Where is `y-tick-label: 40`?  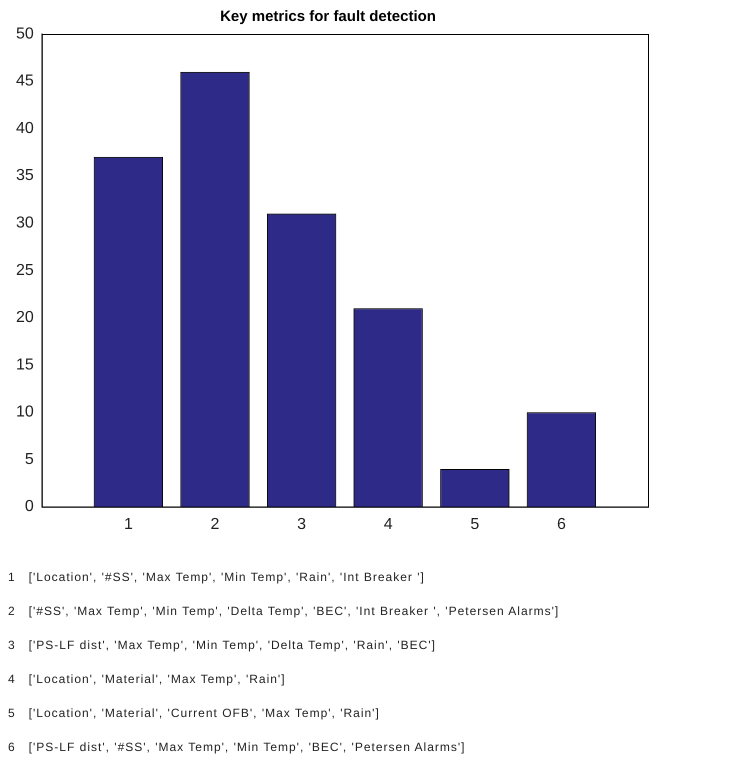 y-tick-label: 40 is located at coordinates (25, 128).